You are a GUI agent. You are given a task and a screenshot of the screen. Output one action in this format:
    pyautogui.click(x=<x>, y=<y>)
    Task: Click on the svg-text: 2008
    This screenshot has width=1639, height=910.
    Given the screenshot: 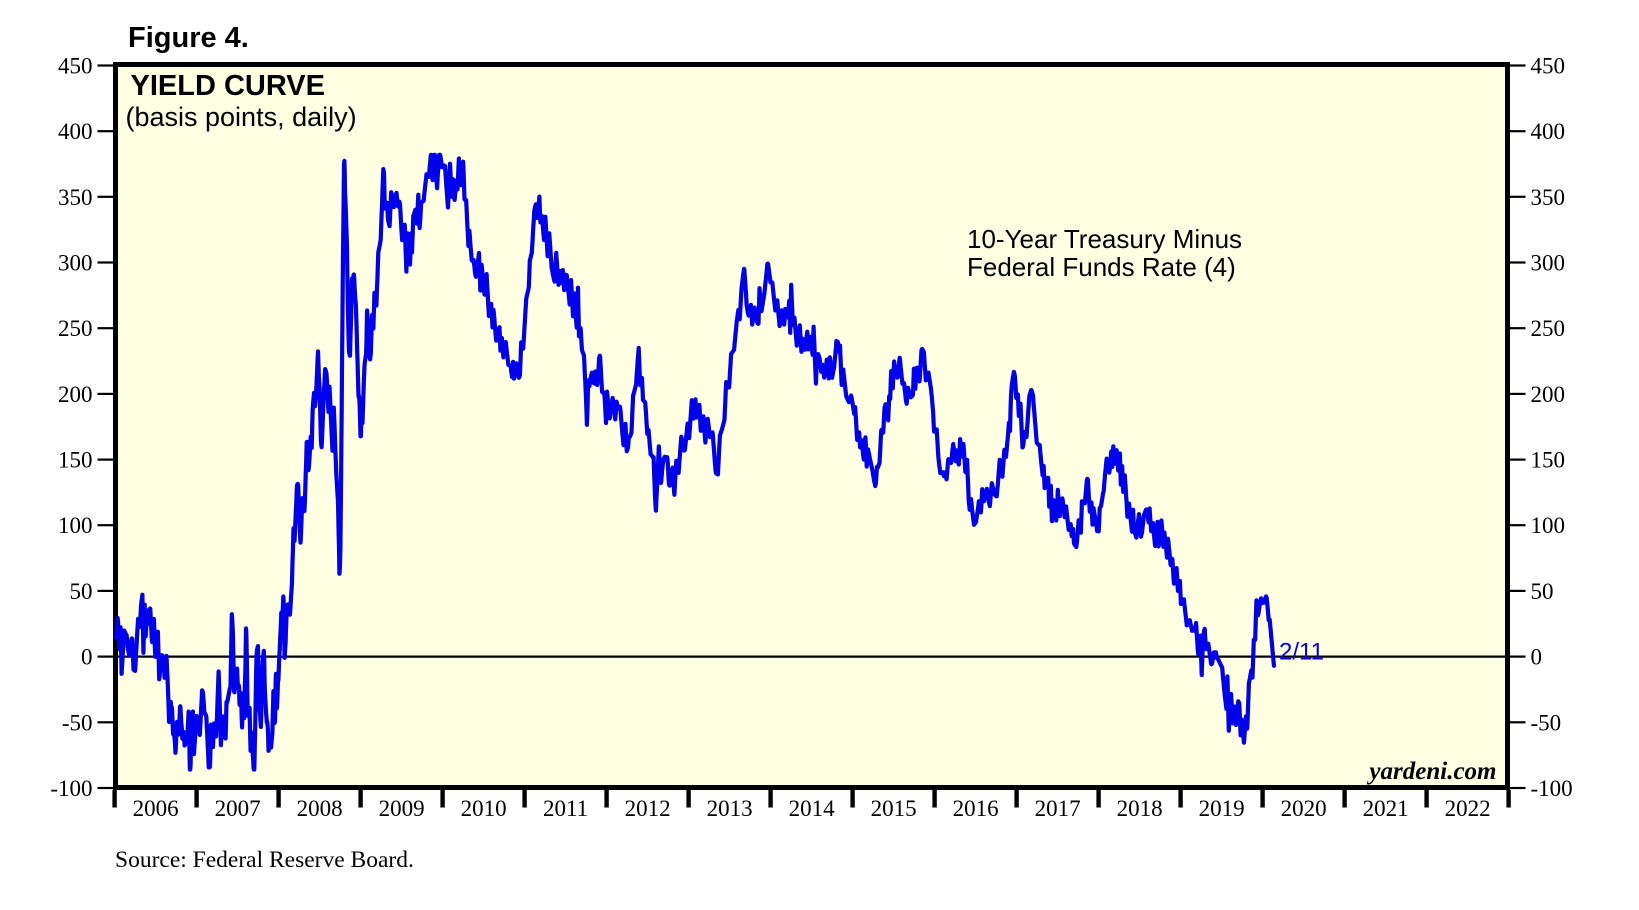 What is the action you would take?
    pyautogui.click(x=320, y=808)
    